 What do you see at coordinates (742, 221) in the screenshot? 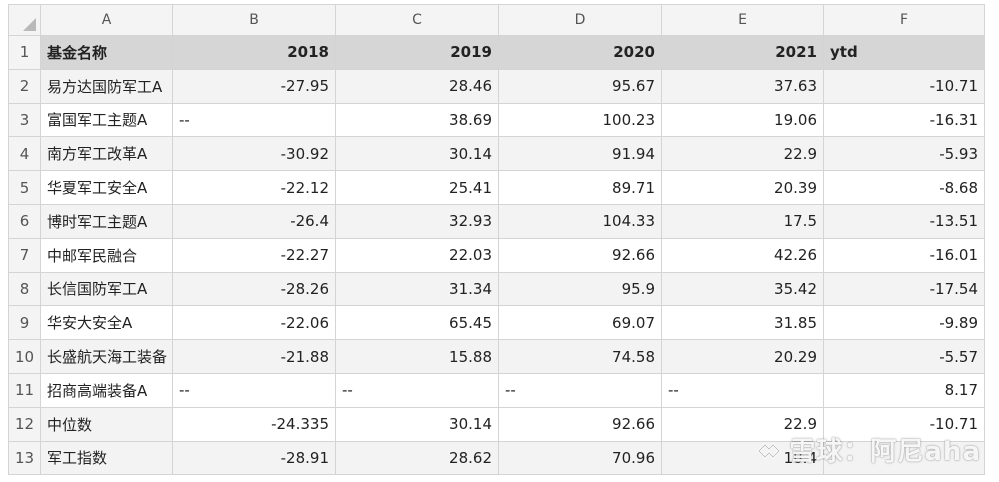
I see `cell-2021: 17.5` at bounding box center [742, 221].